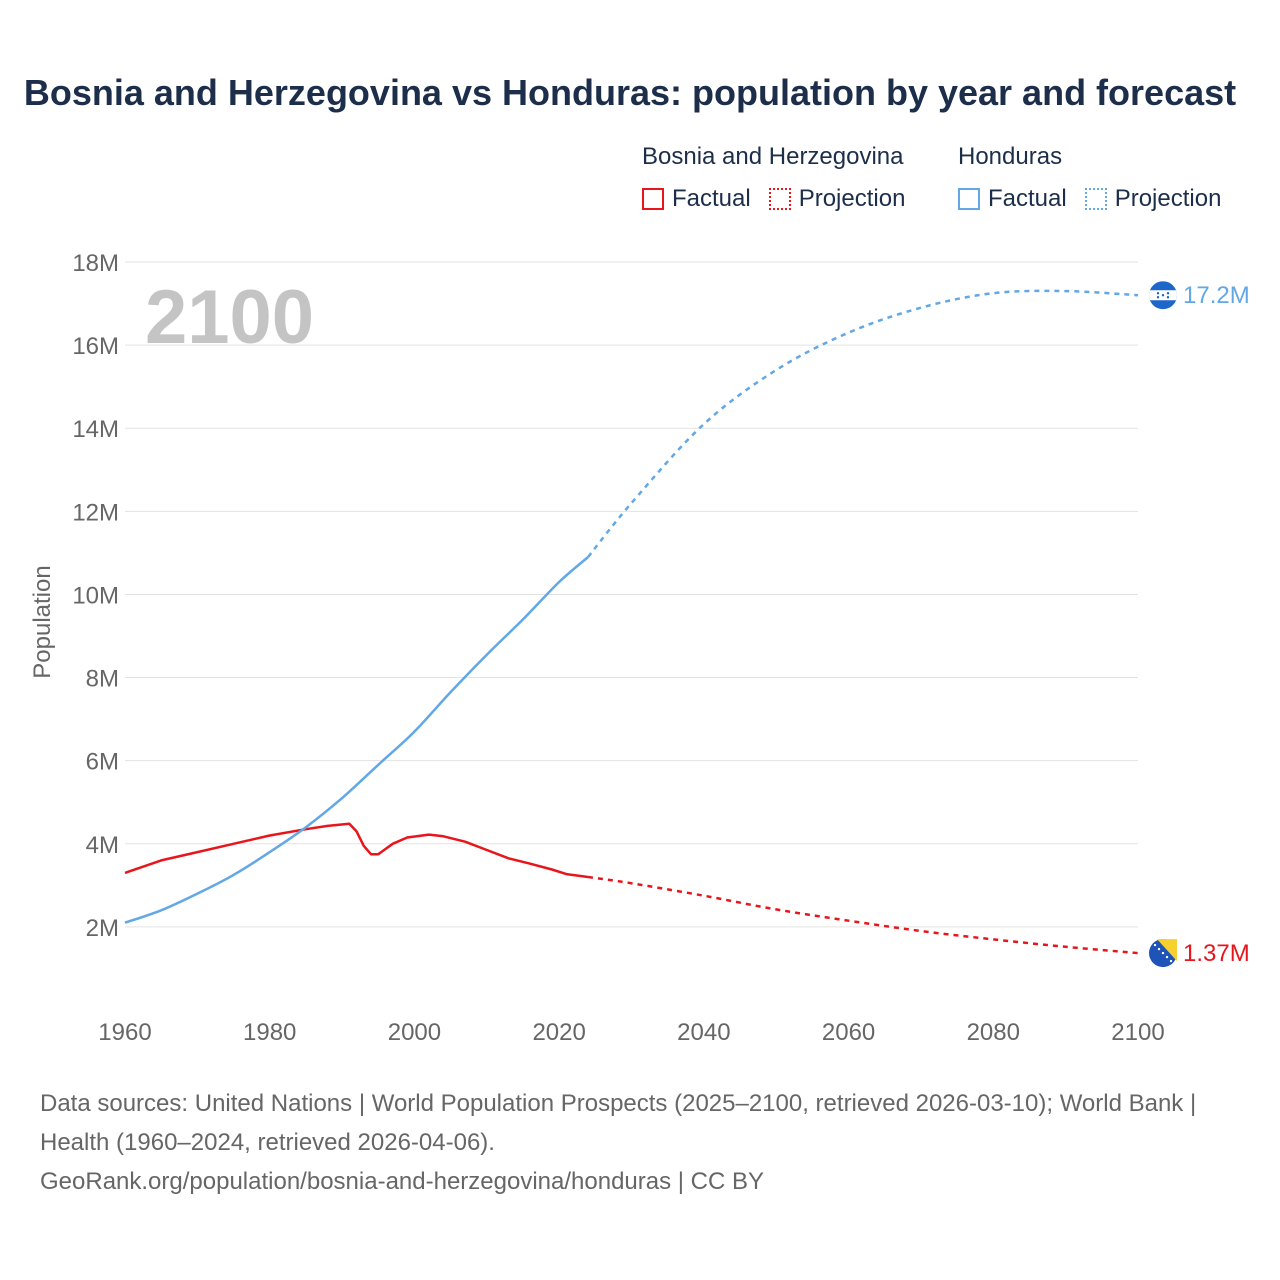  Describe the element at coordinates (1010, 156) in the screenshot. I see `legend-group-name: Honduras` at that location.